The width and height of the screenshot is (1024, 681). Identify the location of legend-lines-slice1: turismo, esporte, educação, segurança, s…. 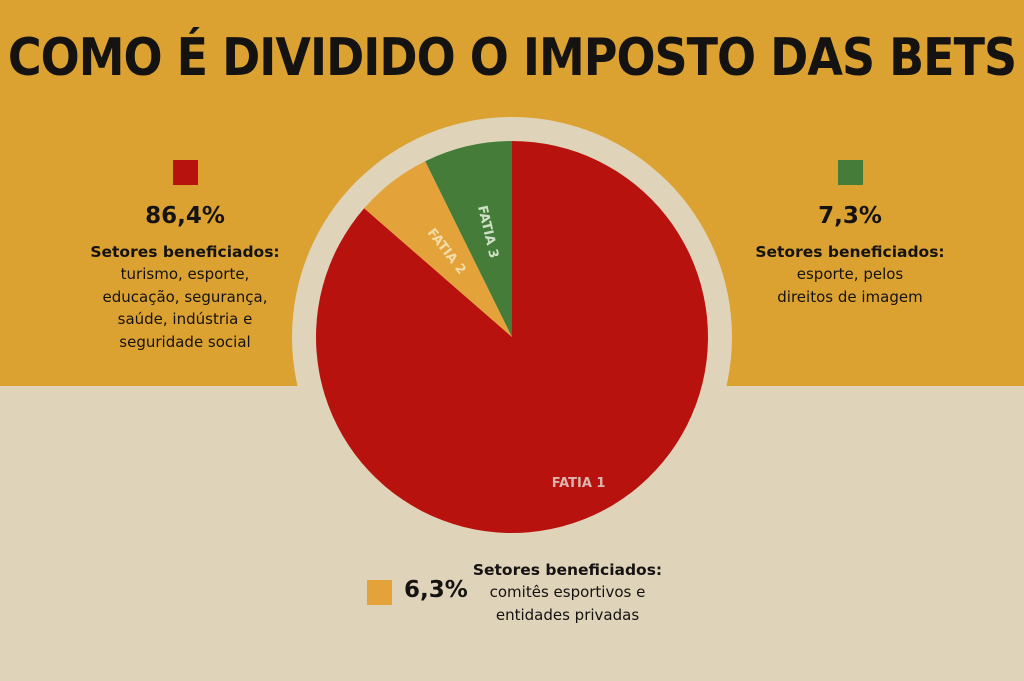
(185, 308).